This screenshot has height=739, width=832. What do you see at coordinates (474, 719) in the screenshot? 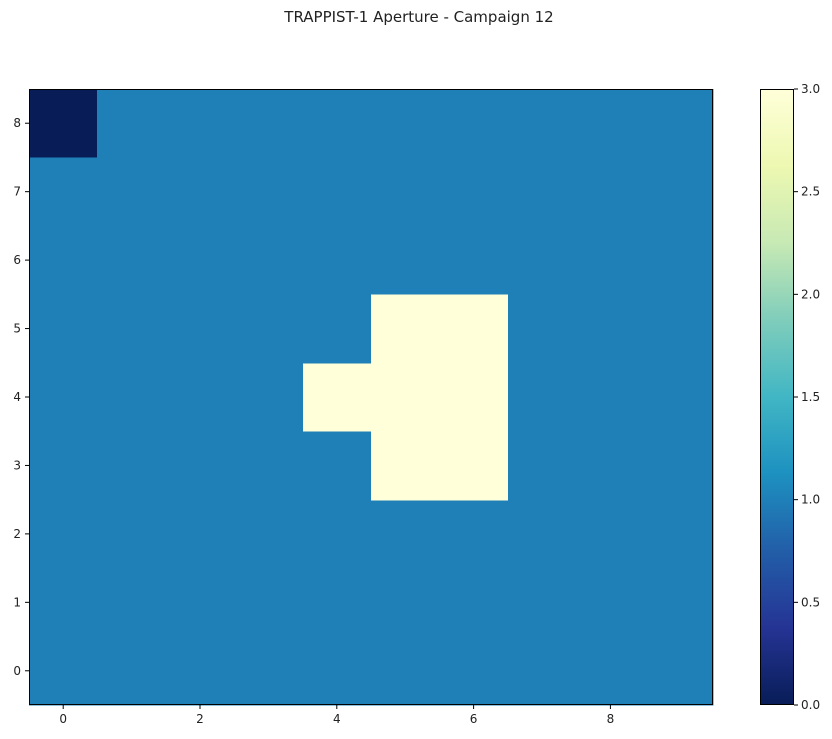
I see `x-tick-label: 6` at bounding box center [474, 719].